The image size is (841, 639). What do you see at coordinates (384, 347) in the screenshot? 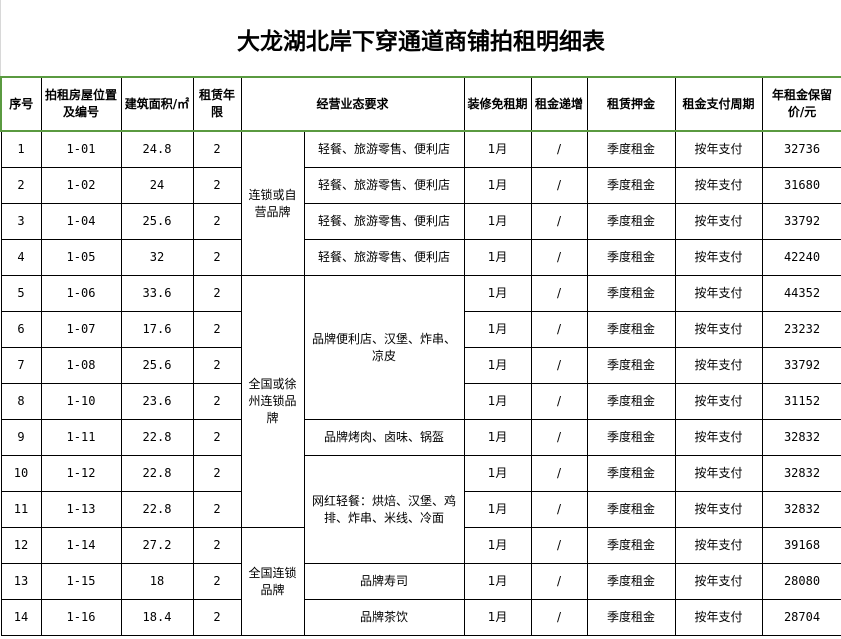
I see `cell-business: 品牌便利店、汉堡、炸串、凉皮` at bounding box center [384, 347].